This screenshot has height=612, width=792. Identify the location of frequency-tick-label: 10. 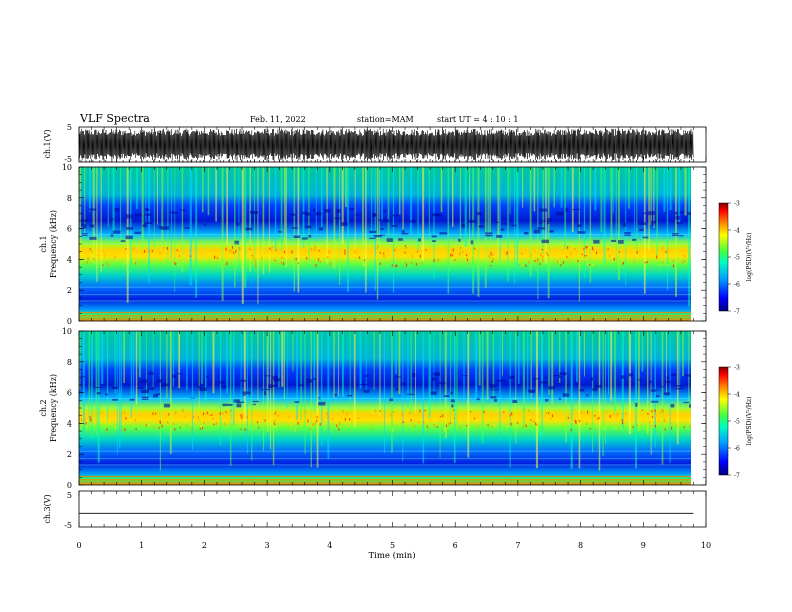
(67, 167).